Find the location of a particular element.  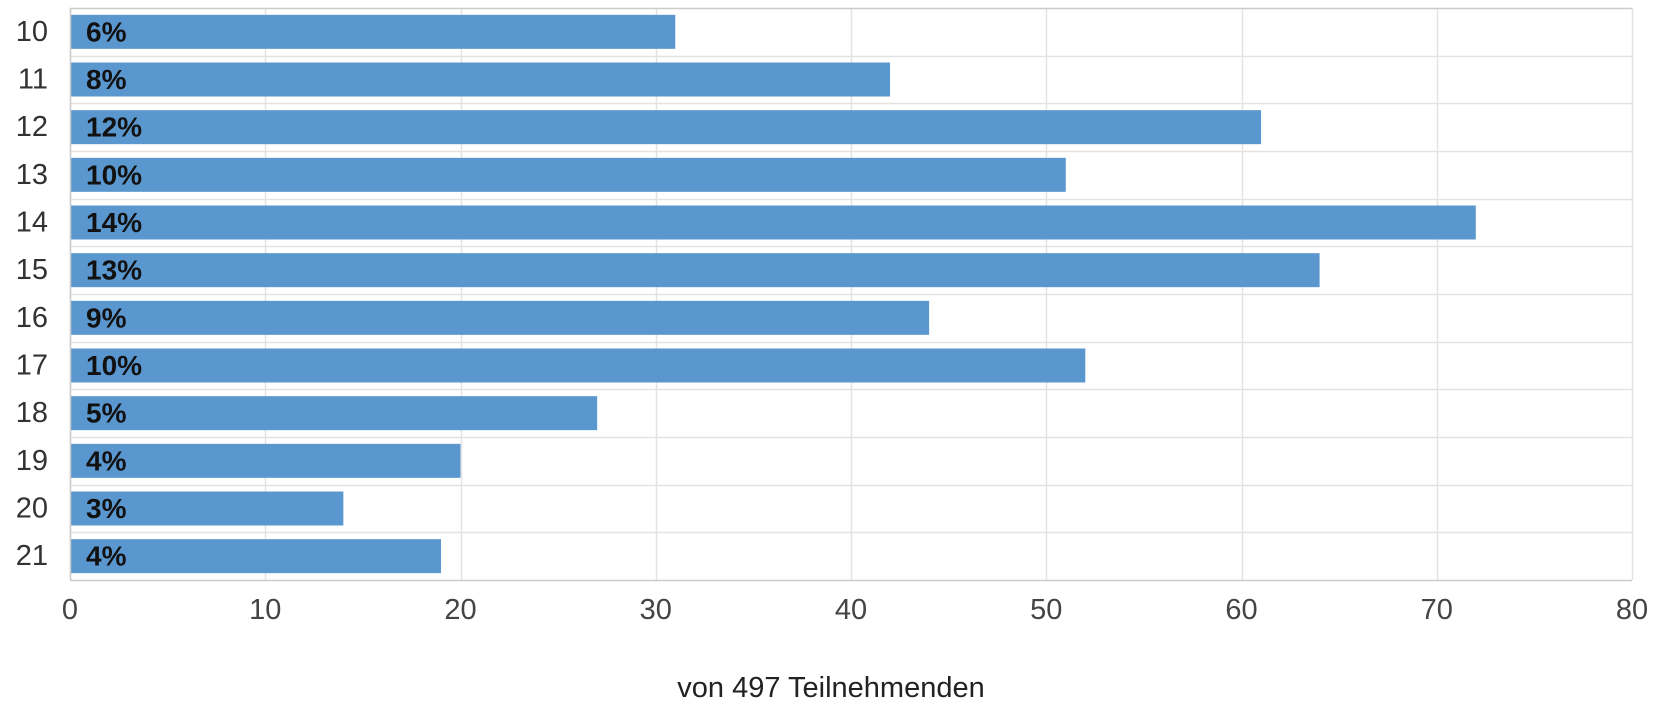

category-label: 14 is located at coordinates (32, 223).